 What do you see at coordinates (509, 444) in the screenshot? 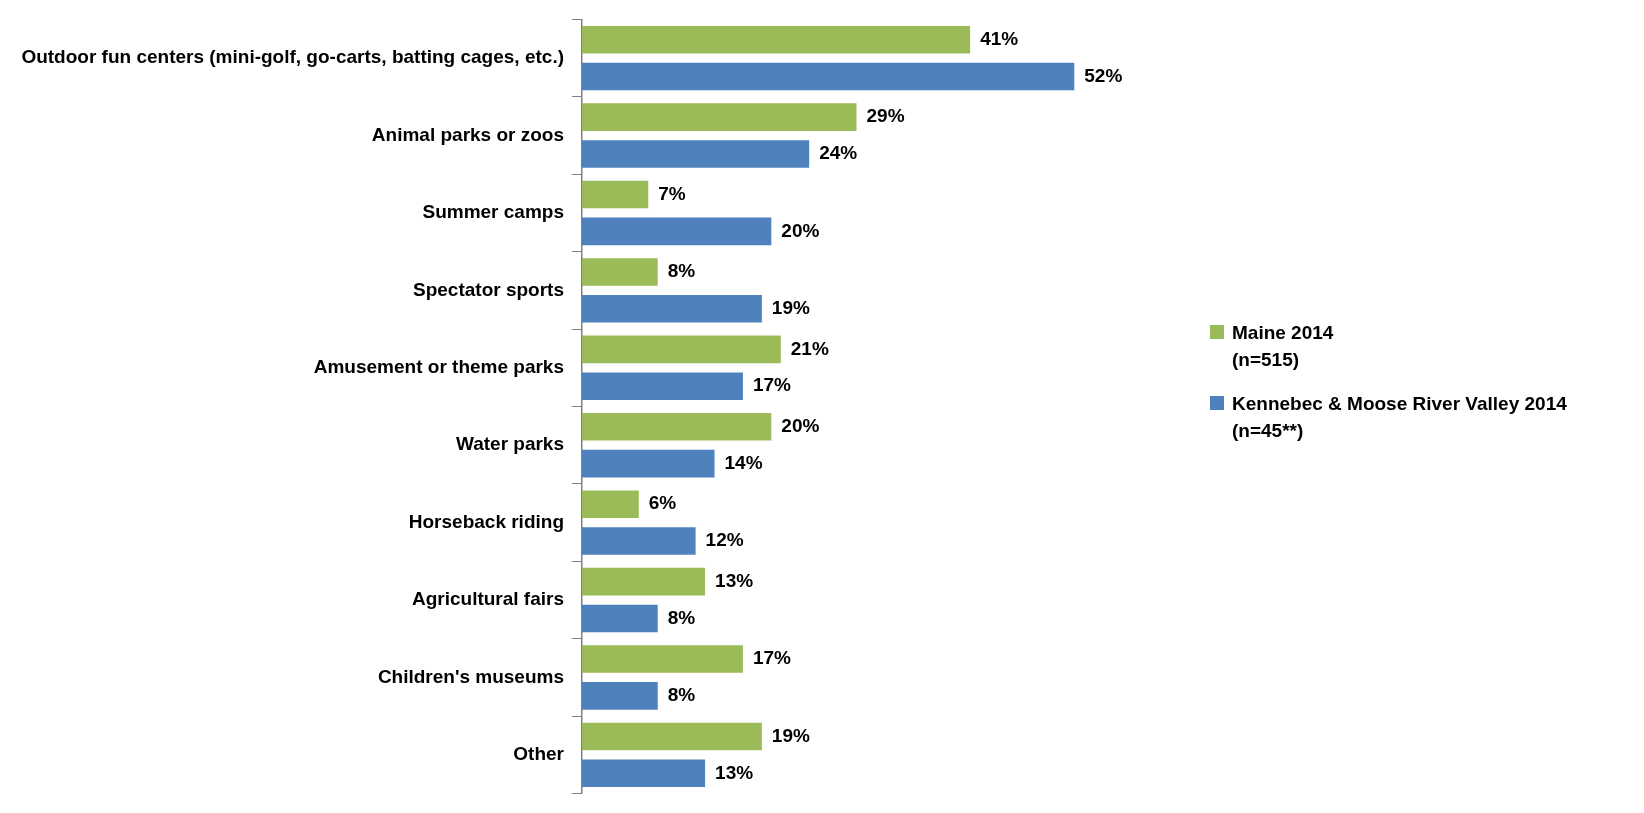
I see `y-tick-label: Water parks` at bounding box center [509, 444].